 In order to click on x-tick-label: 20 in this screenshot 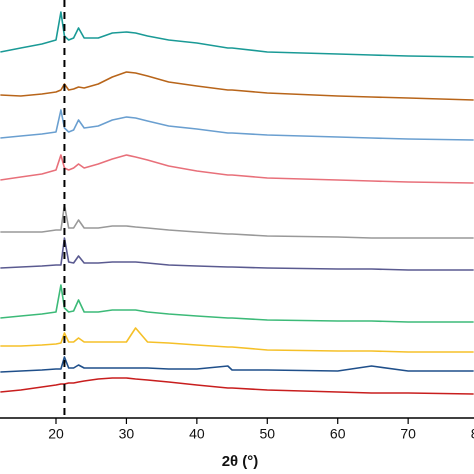, I will do `click(56, 434)`.